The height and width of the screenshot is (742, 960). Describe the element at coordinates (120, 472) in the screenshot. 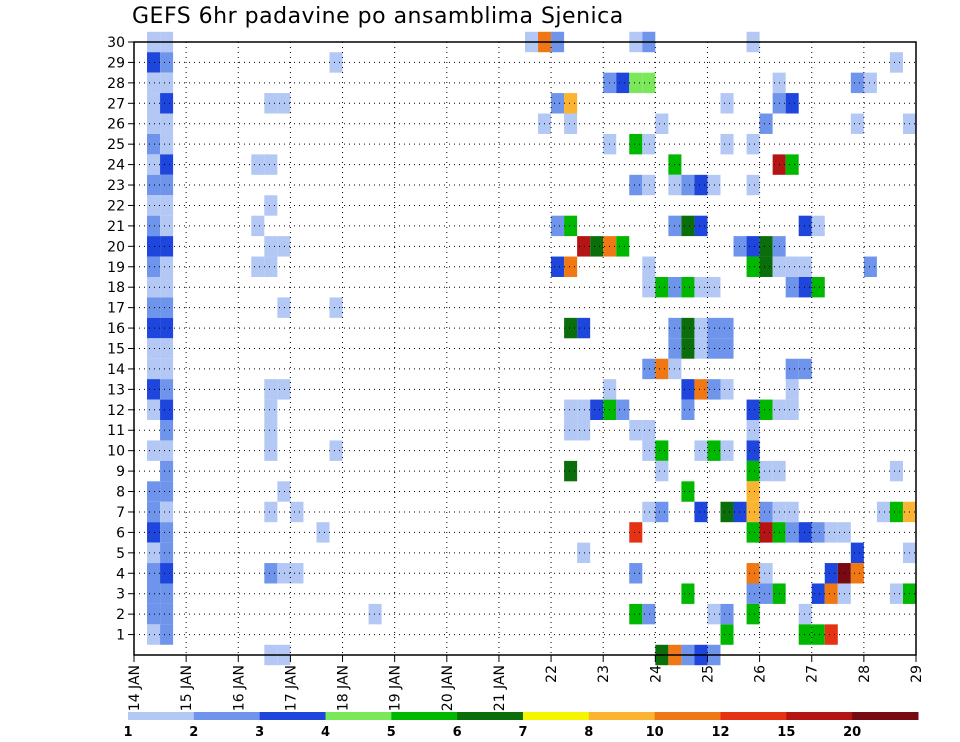

I see `y-tick-label: 9` at that location.